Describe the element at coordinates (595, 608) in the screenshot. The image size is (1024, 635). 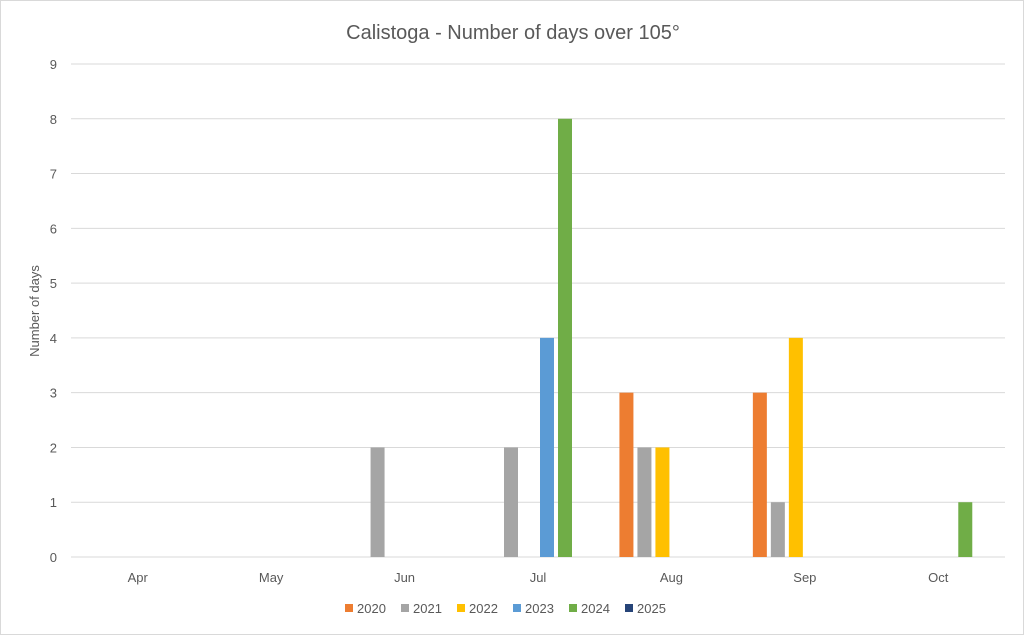
I see `legend-label: 2024` at that location.